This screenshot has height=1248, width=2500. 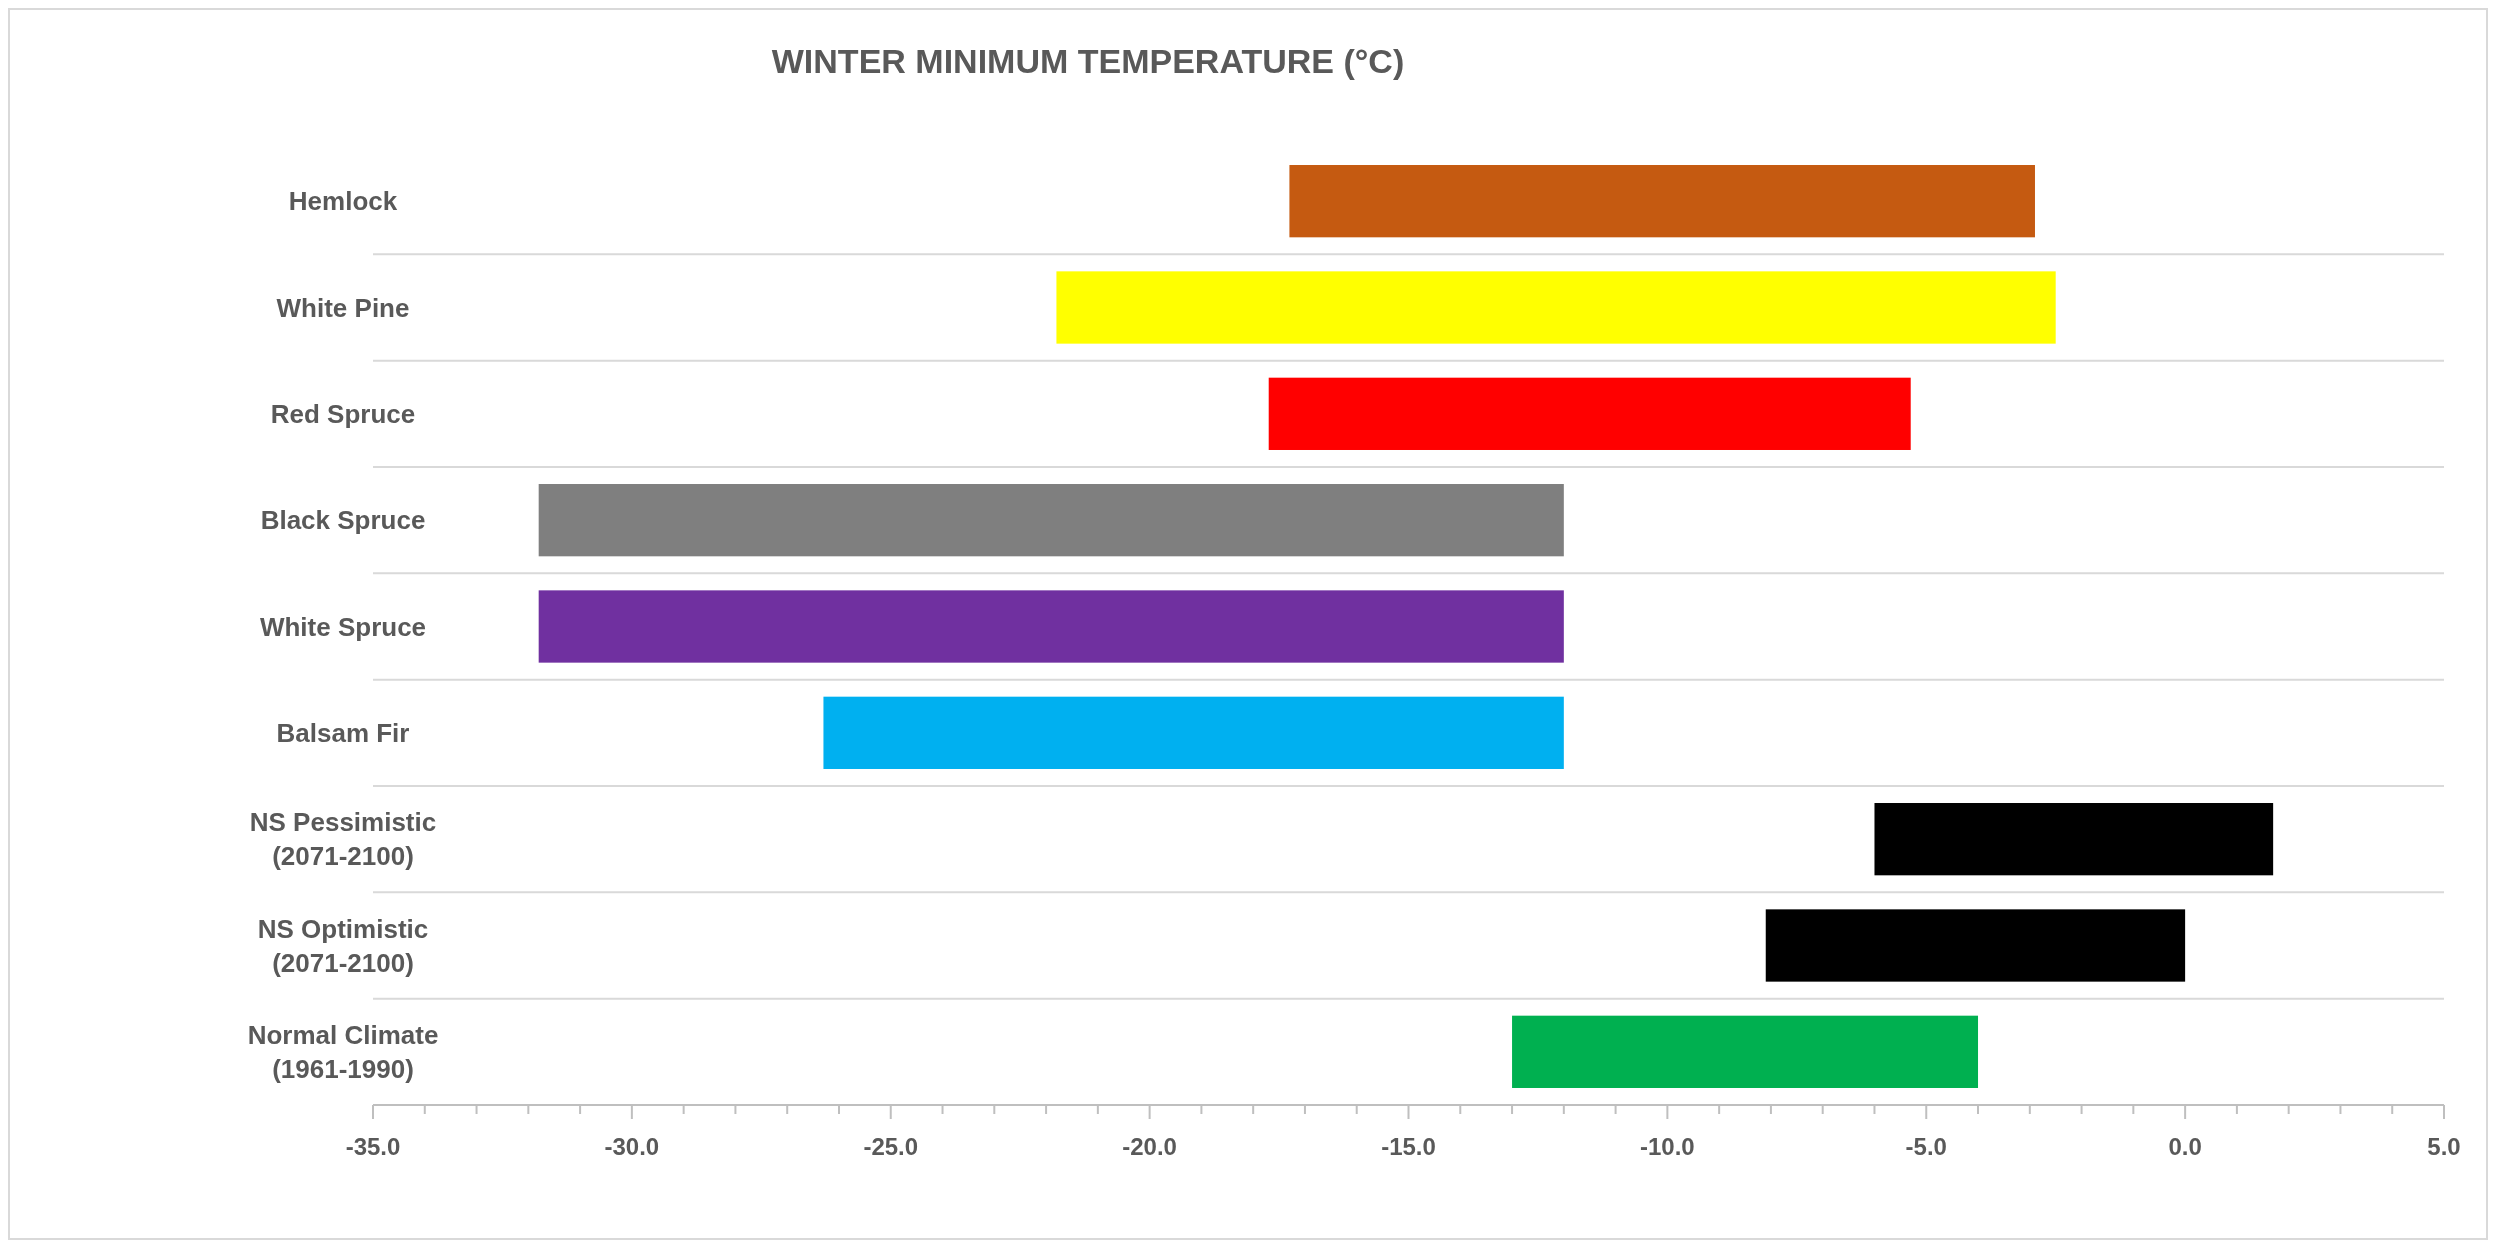 I want to click on x-tick-label: -5.0, so click(x=1926, y=1146).